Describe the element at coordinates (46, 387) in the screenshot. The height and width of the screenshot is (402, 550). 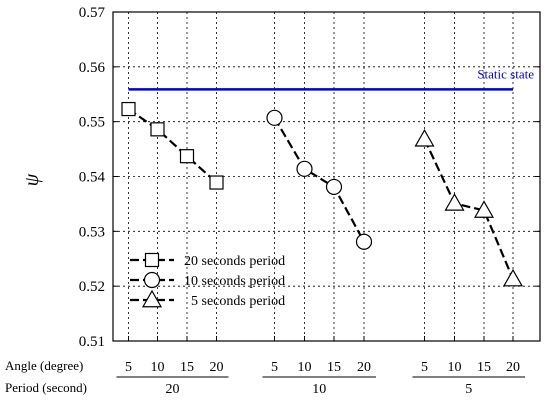
I see `x-row2-label: Period (second)` at that location.